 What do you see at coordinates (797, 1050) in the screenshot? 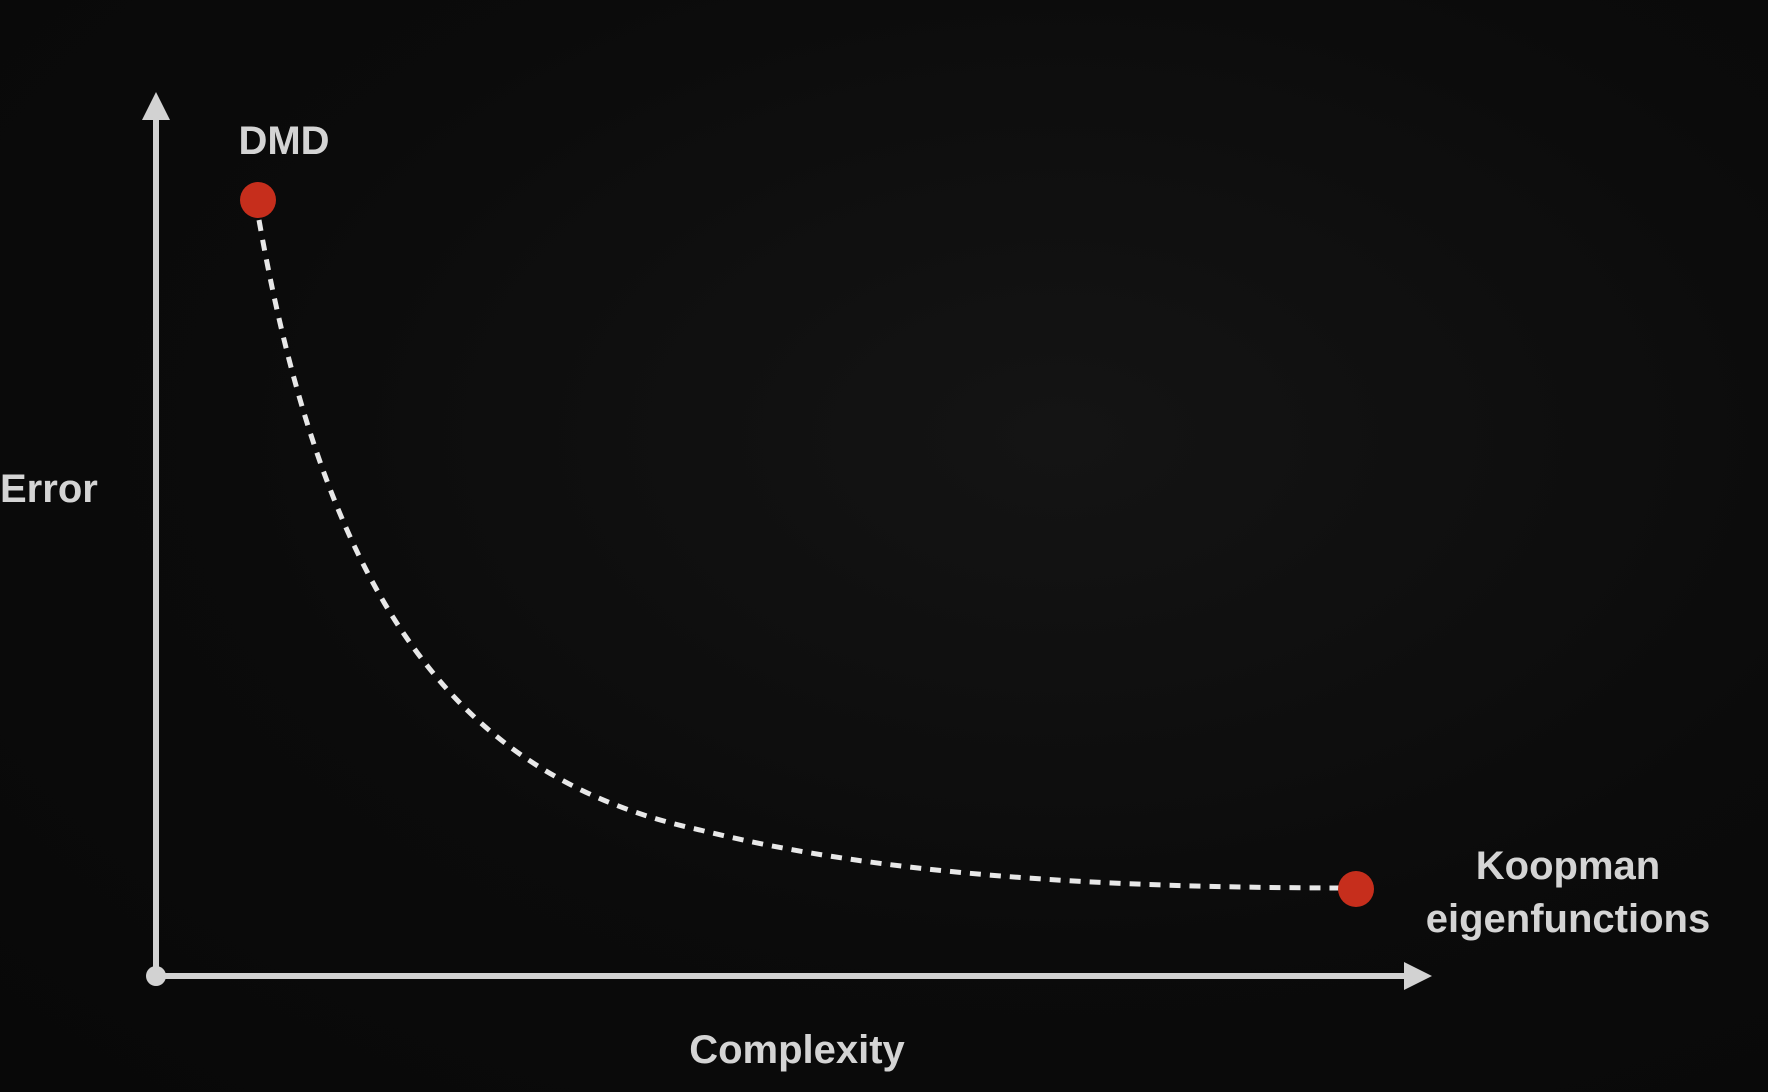
I see `x-axis-label: Complexity` at bounding box center [797, 1050].